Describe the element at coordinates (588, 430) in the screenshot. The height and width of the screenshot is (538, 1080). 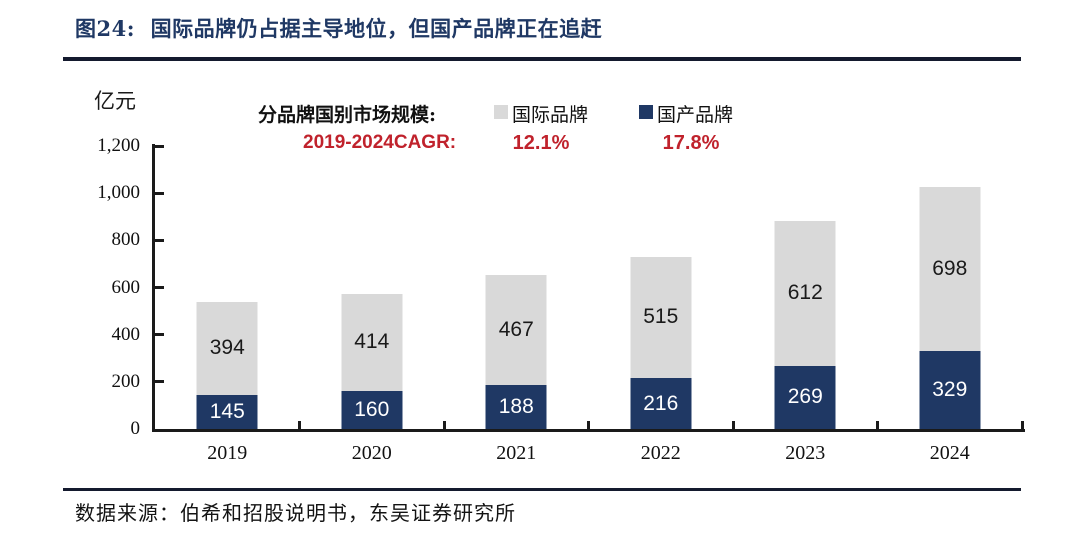
I see `x-axis-line` at that location.